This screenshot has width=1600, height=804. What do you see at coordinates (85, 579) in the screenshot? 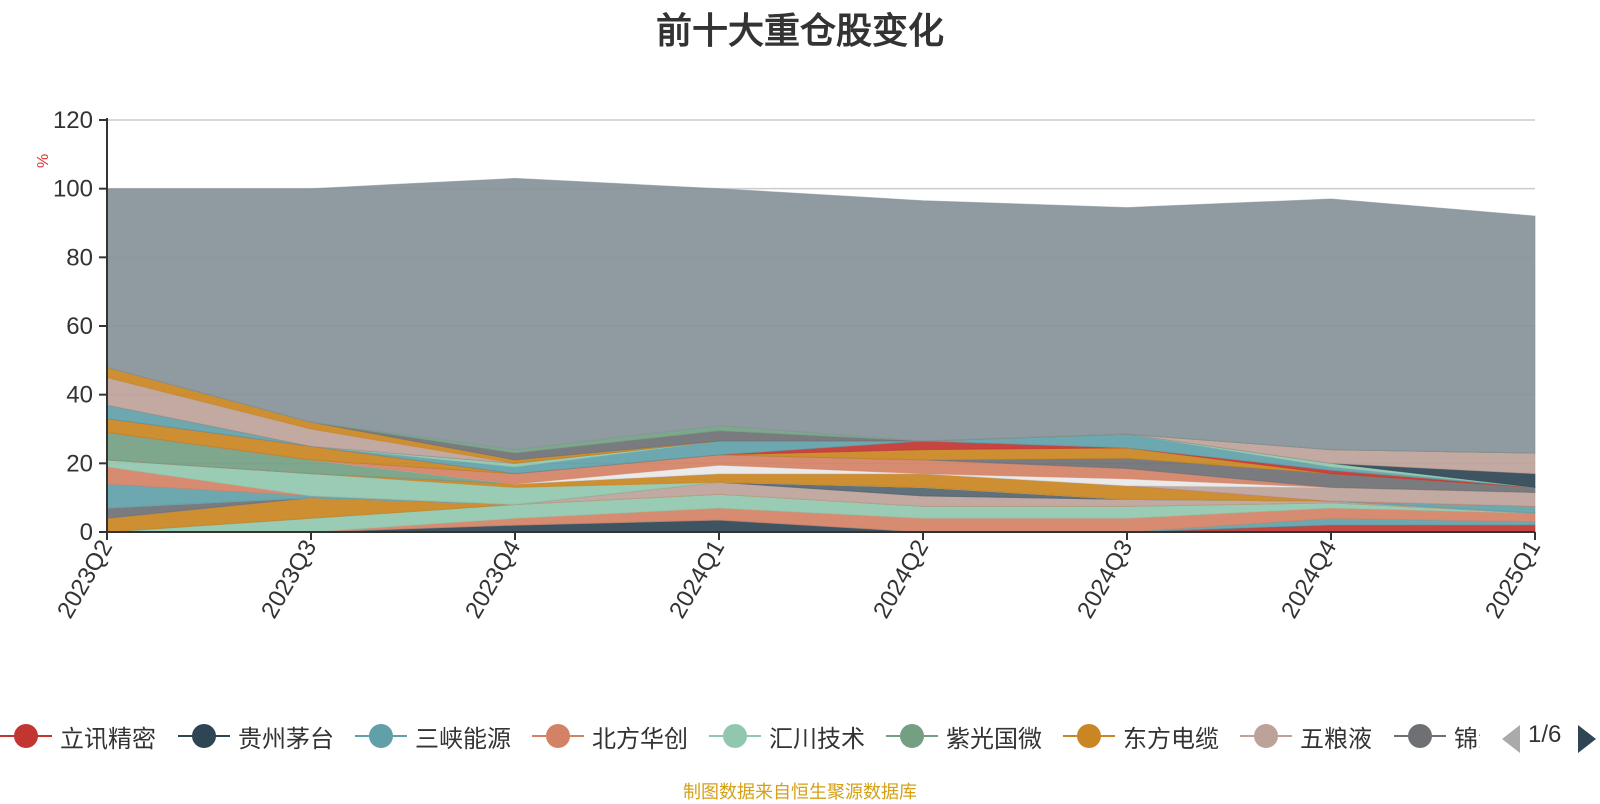
I see `x-tick-label: 2023Q2` at bounding box center [85, 579].